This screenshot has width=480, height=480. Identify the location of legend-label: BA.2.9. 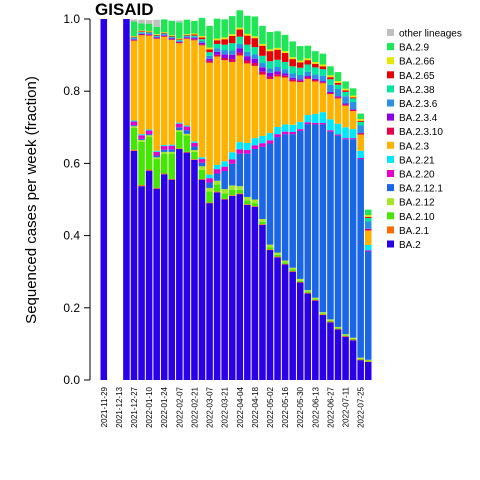
(414, 48).